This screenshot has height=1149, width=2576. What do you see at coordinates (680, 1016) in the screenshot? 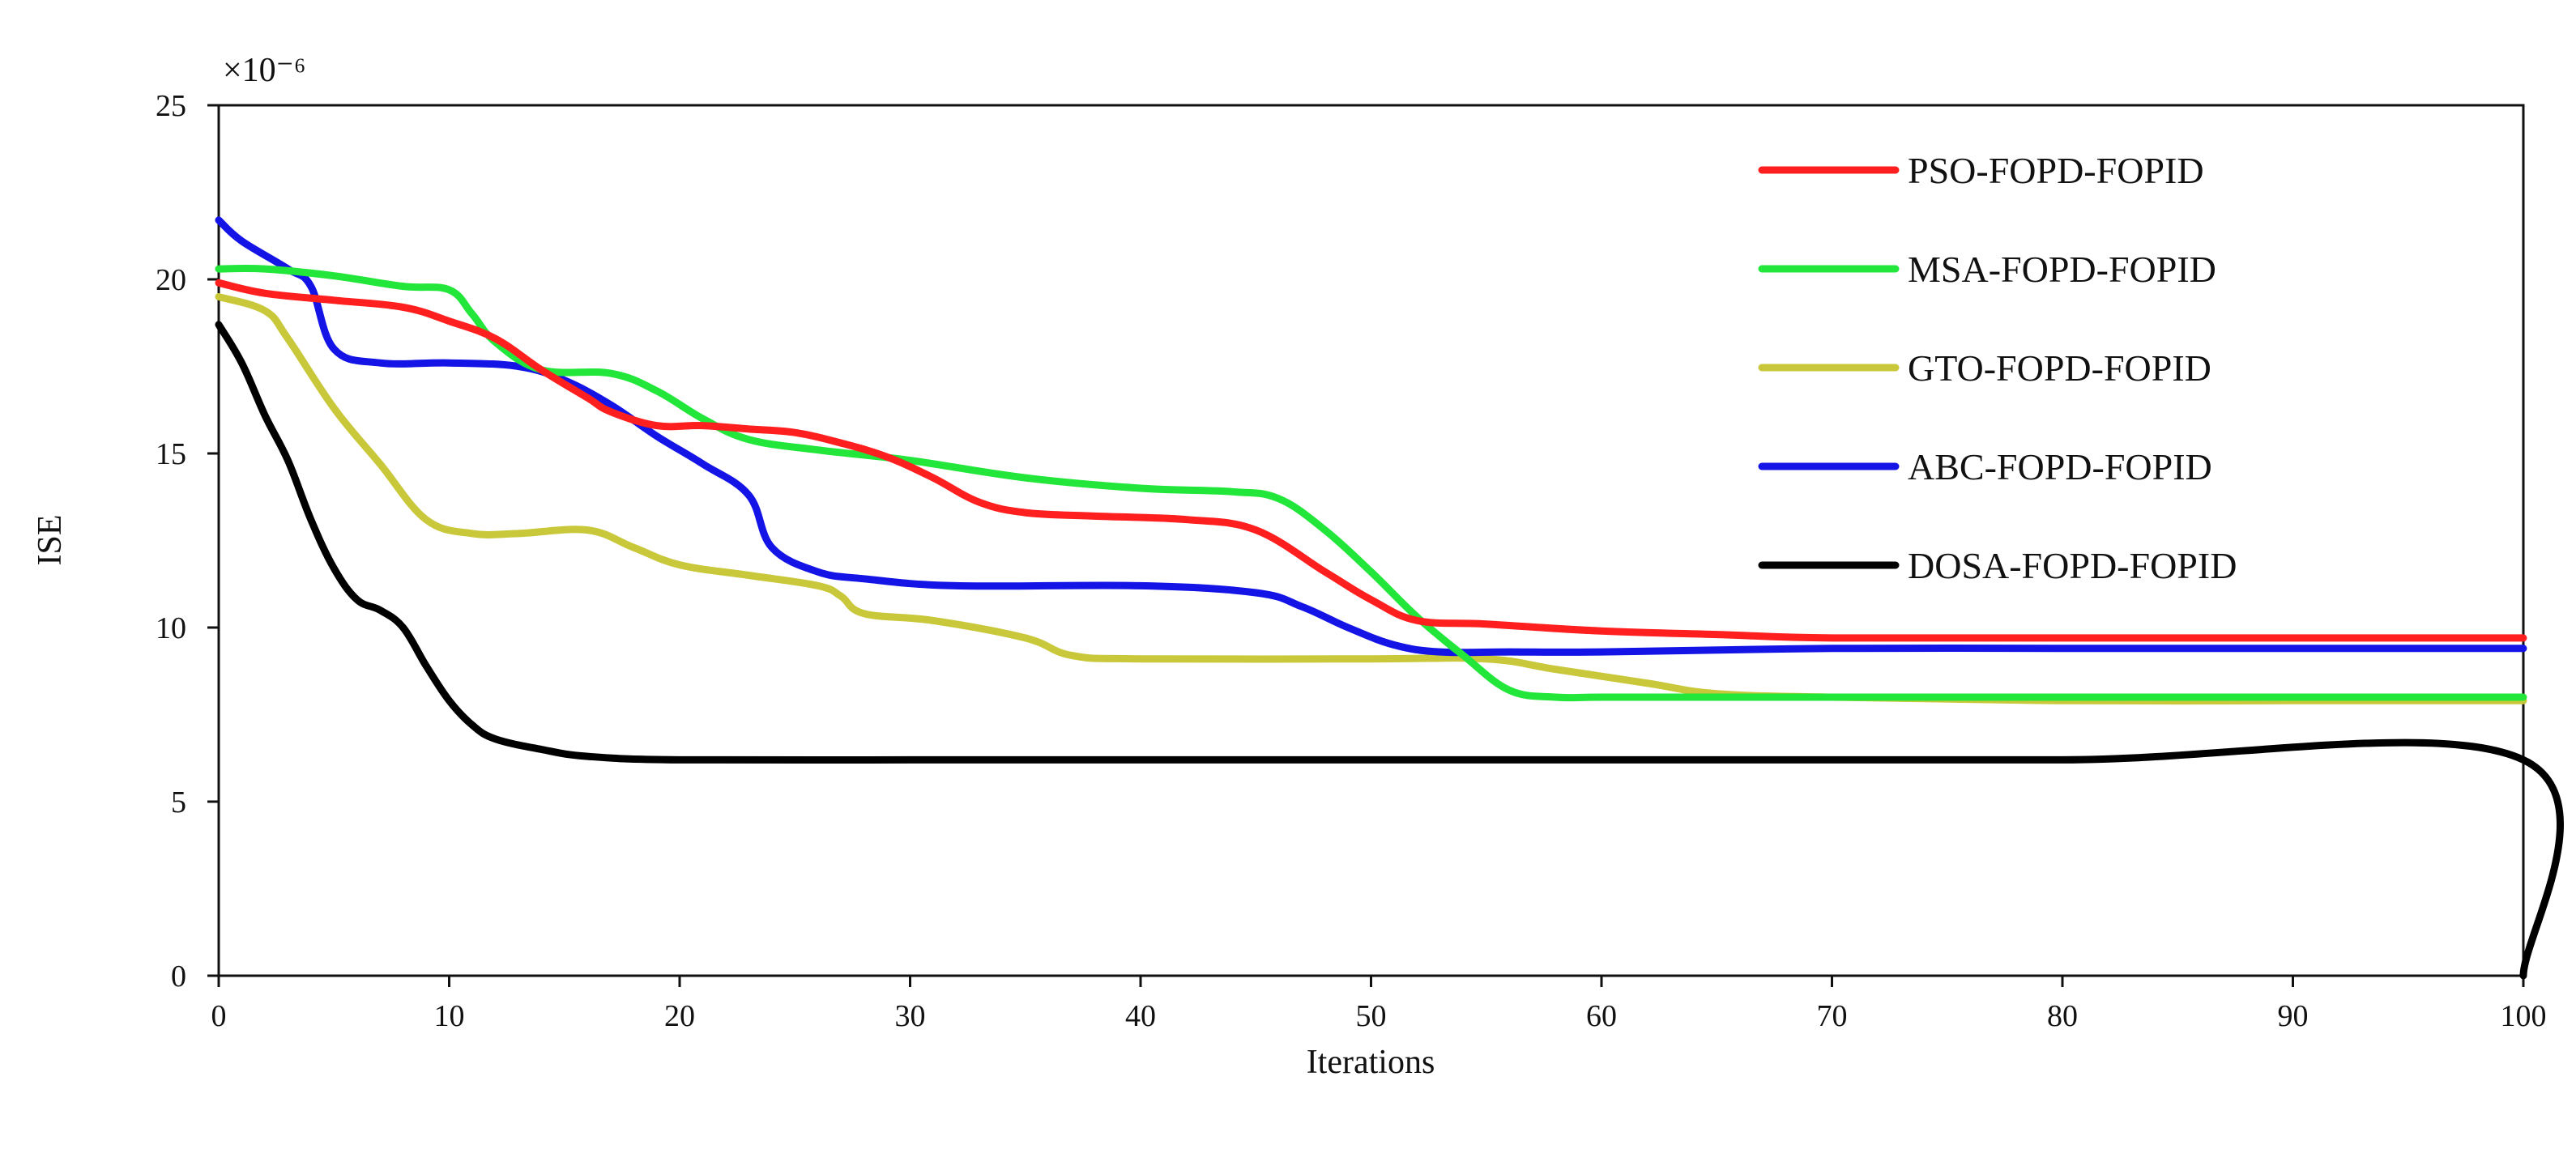
I see `x-tick-label: 20` at bounding box center [680, 1016].